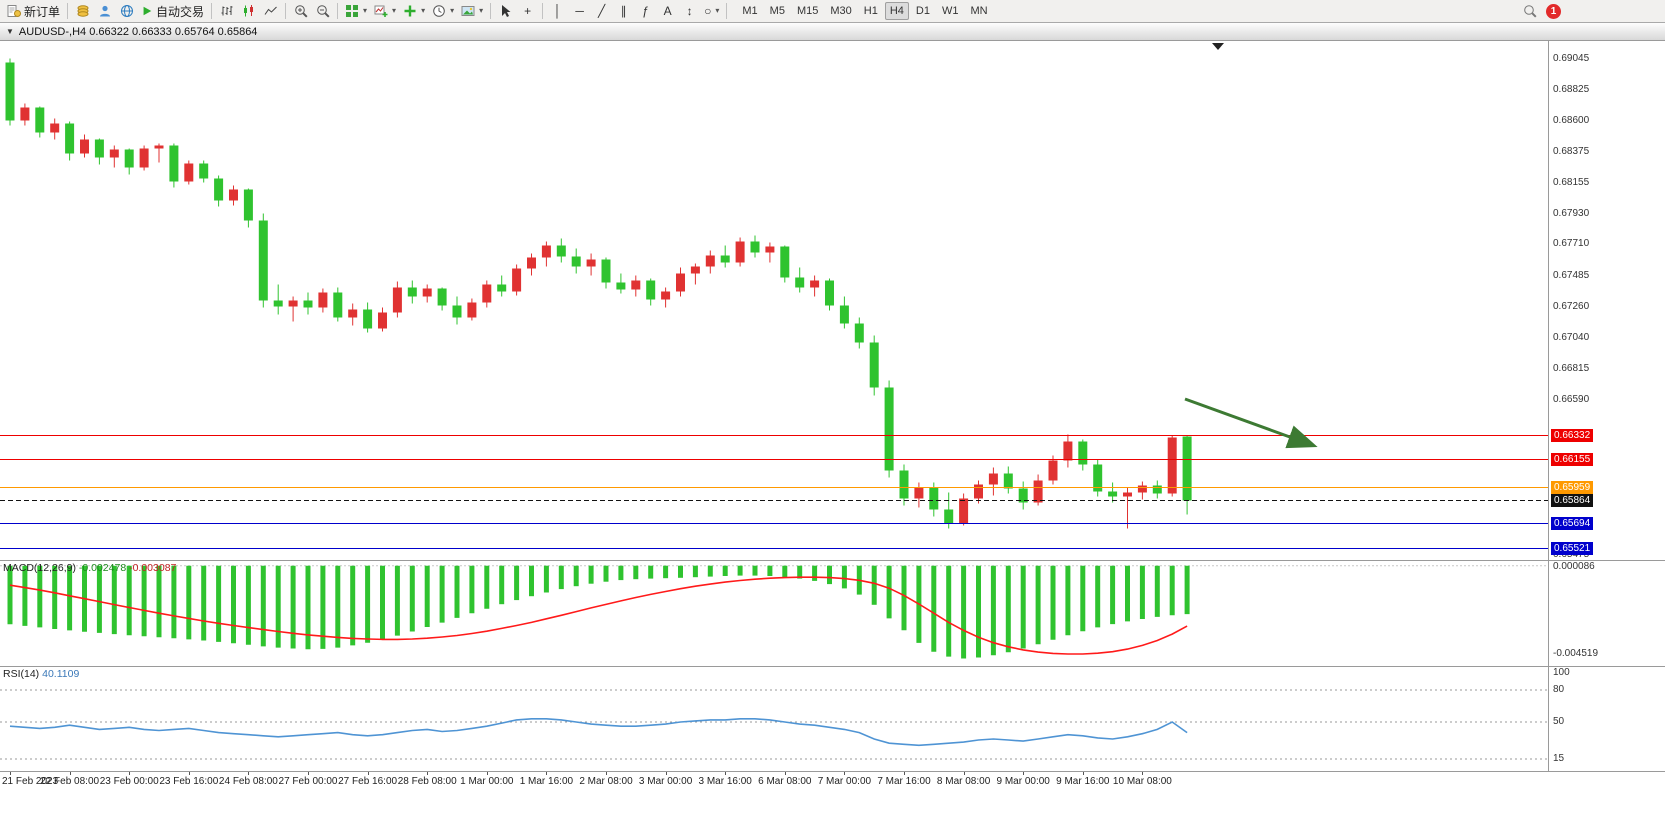 This screenshot has width=1665, height=839. What do you see at coordinates (21, 674) in the screenshot?
I see `rsi-name: RSI(14)` at bounding box center [21, 674].